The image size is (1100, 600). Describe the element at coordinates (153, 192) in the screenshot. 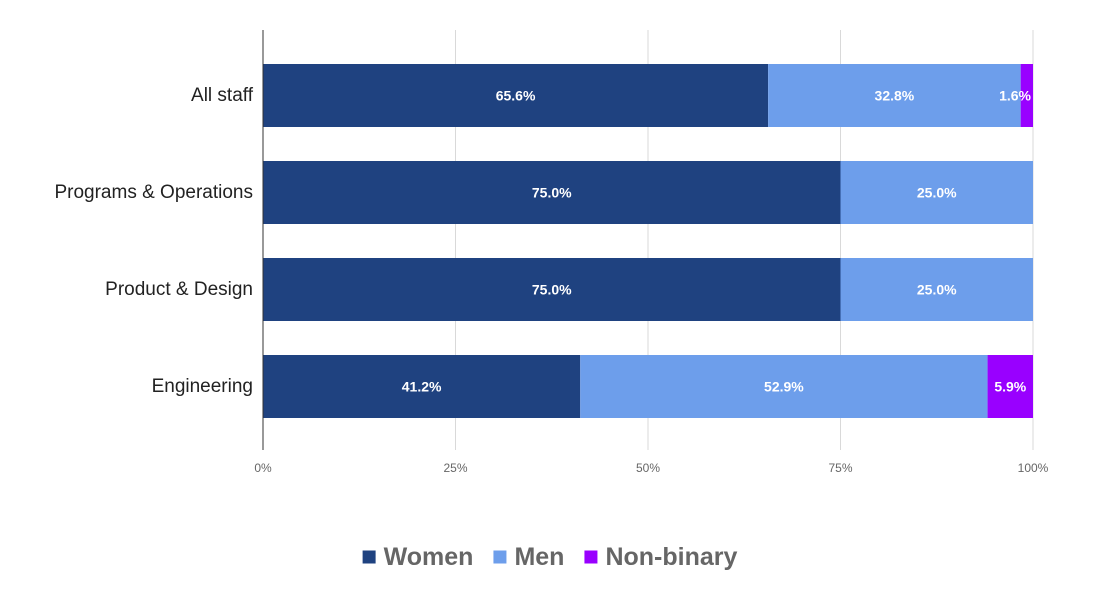

I see `category-label: Programs & Operations` at that location.